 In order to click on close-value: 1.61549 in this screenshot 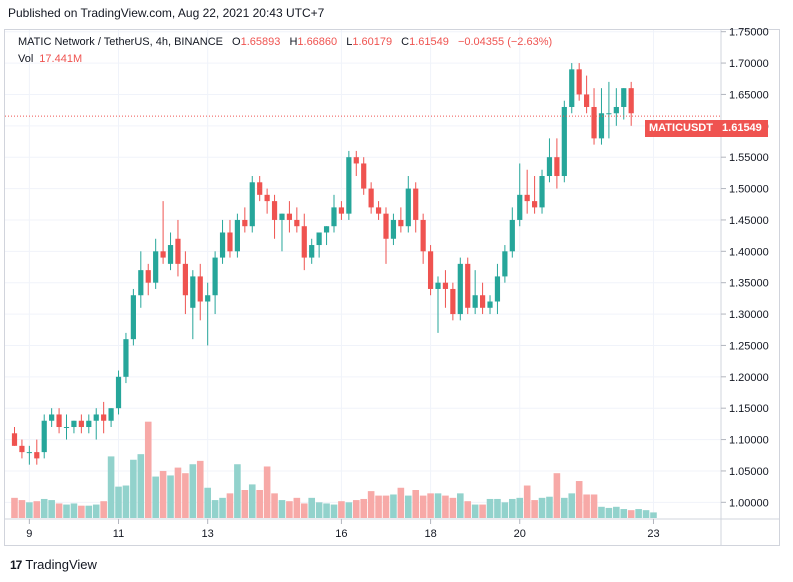, I will do `click(429, 42)`.